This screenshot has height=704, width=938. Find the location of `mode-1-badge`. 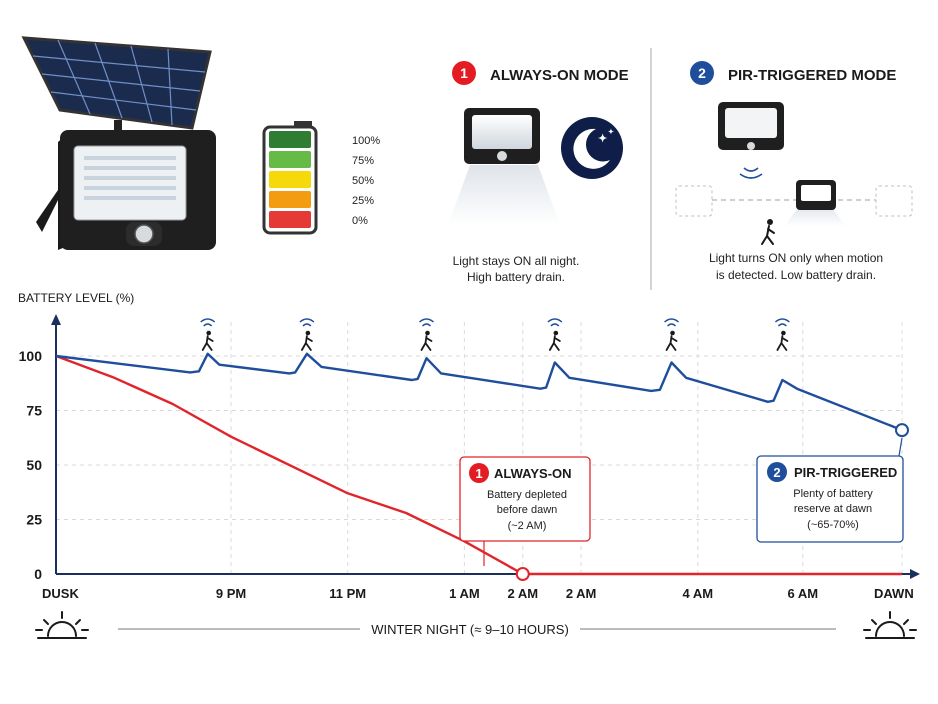

mode-1-badge is located at coordinates (464, 73).